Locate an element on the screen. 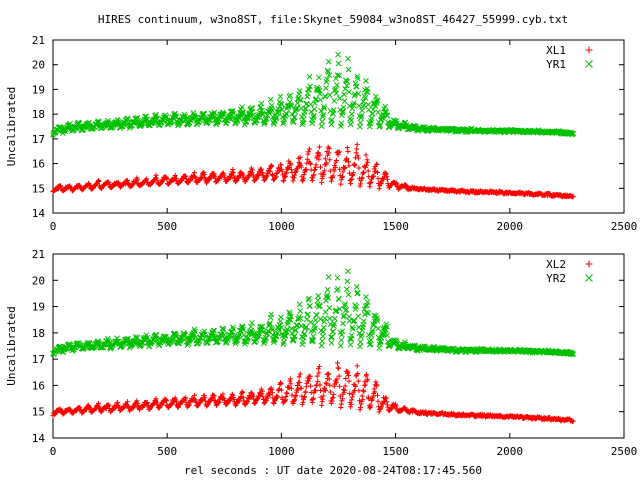 Image resolution: width=640 pixels, height=480 pixels. legend-label: YR2 is located at coordinates (556, 278).